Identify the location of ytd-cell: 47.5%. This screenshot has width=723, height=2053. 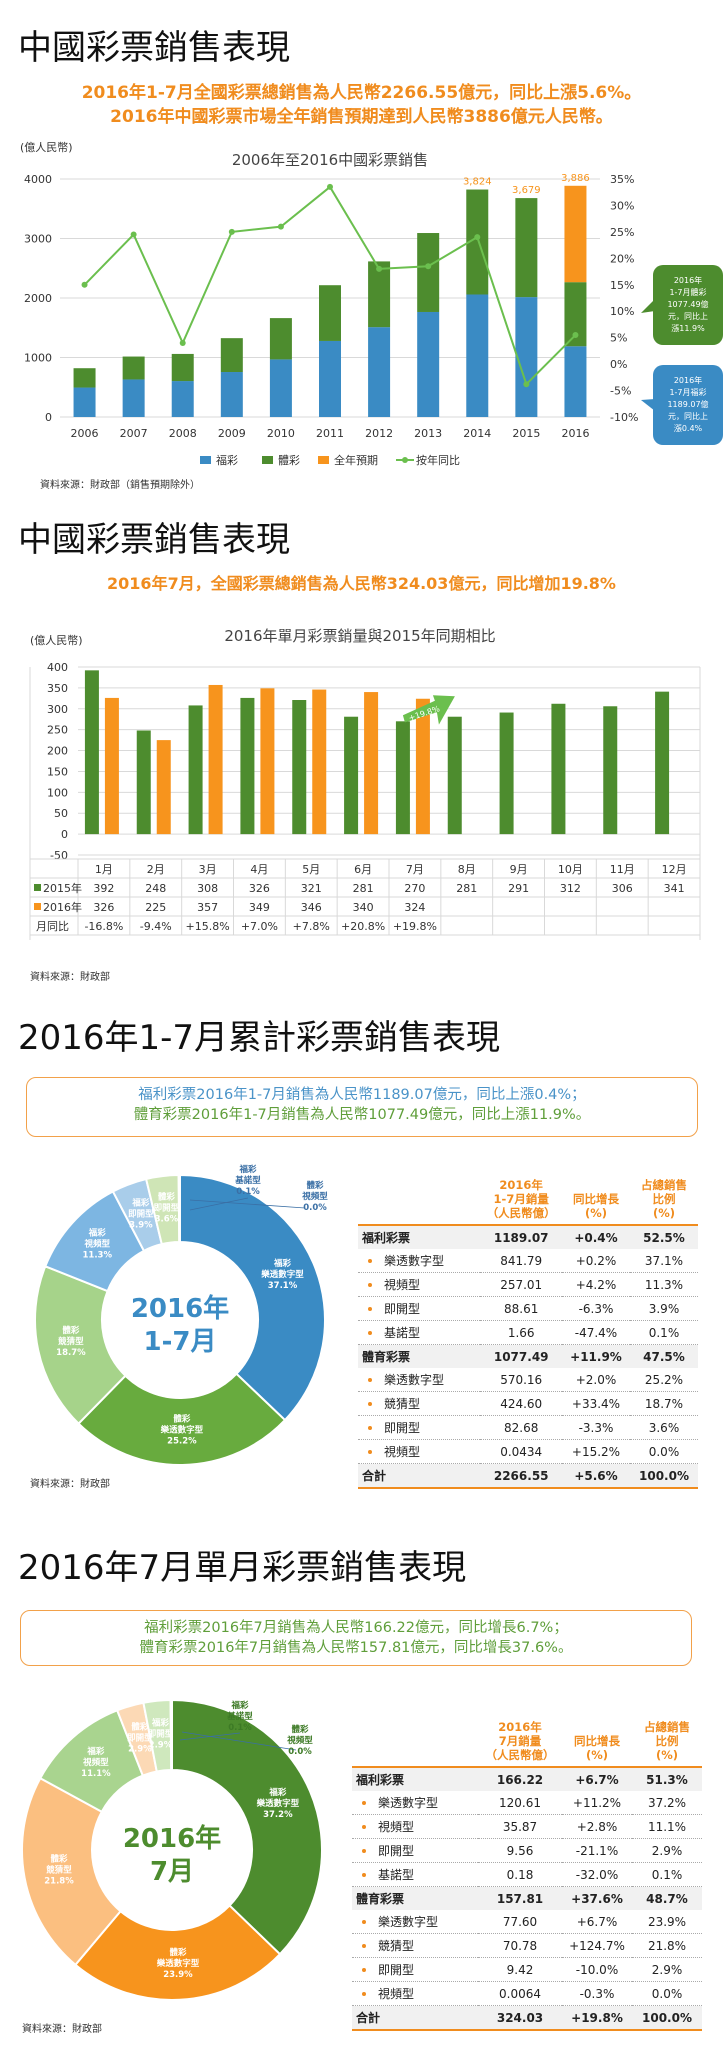
(663, 1356).